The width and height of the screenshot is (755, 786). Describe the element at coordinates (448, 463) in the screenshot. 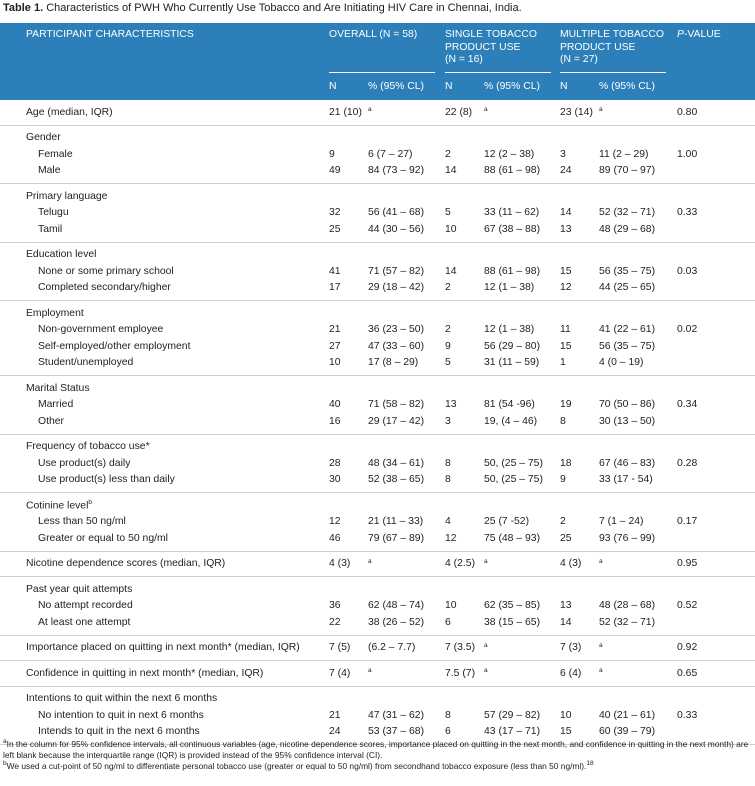

I see `table-cell: 8` at that location.